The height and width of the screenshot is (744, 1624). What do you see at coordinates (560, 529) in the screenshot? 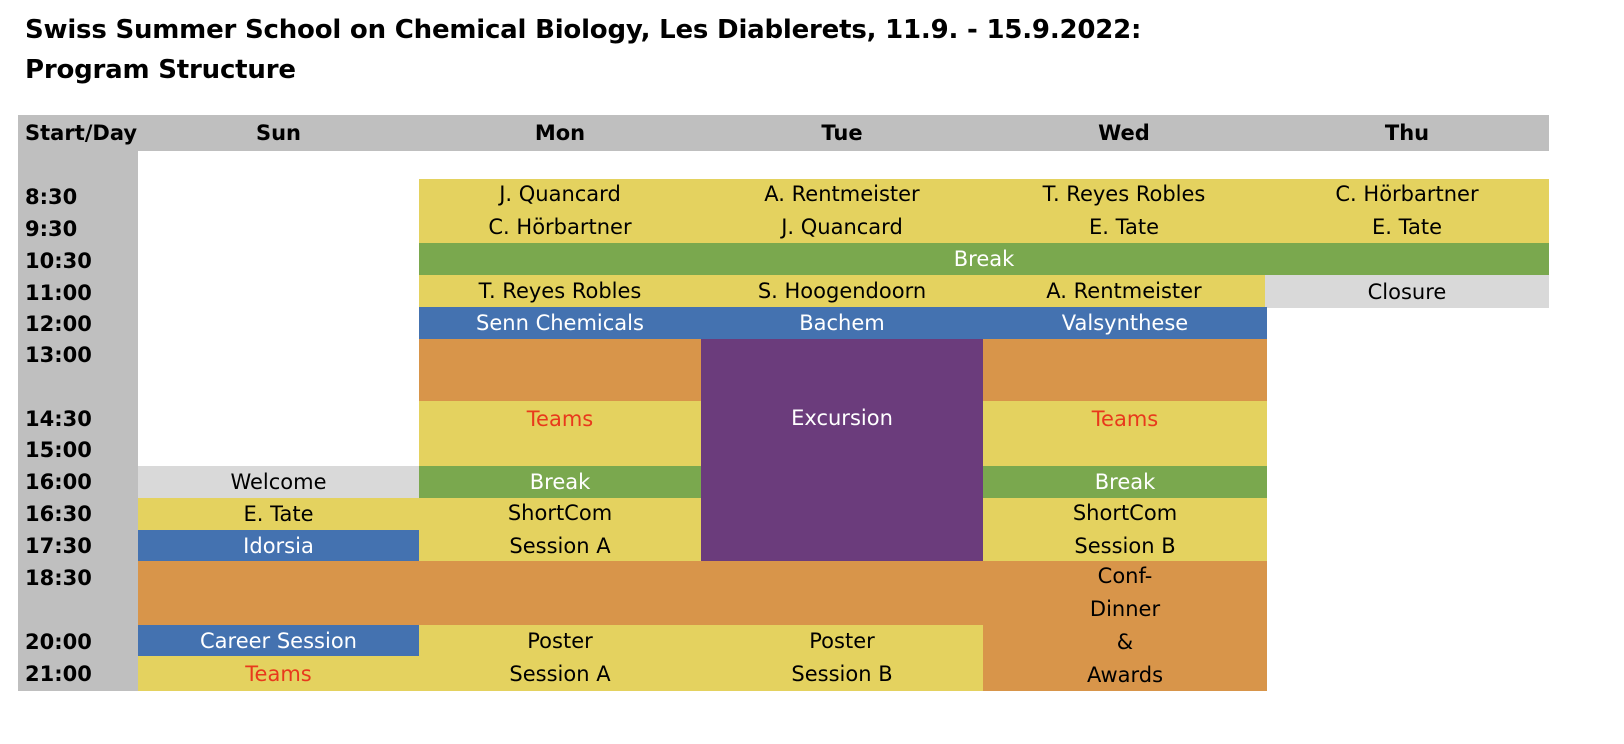
I see `shortcom-mon: ShortCom Session A` at bounding box center [560, 529].